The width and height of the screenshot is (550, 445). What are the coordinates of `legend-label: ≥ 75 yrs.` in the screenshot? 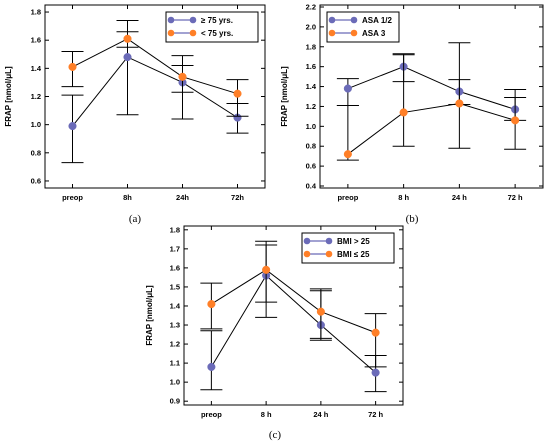 It's located at (217, 20).